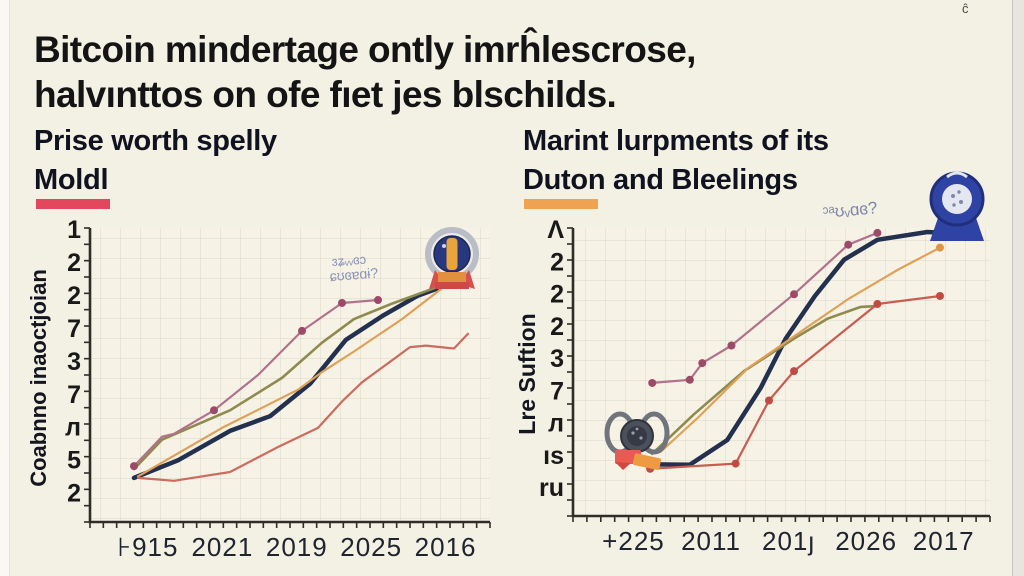  What do you see at coordinates (325, 94) in the screenshot?
I see `page-title-line2: halvınttos on ofe fıet jes blschilds.` at bounding box center [325, 94].